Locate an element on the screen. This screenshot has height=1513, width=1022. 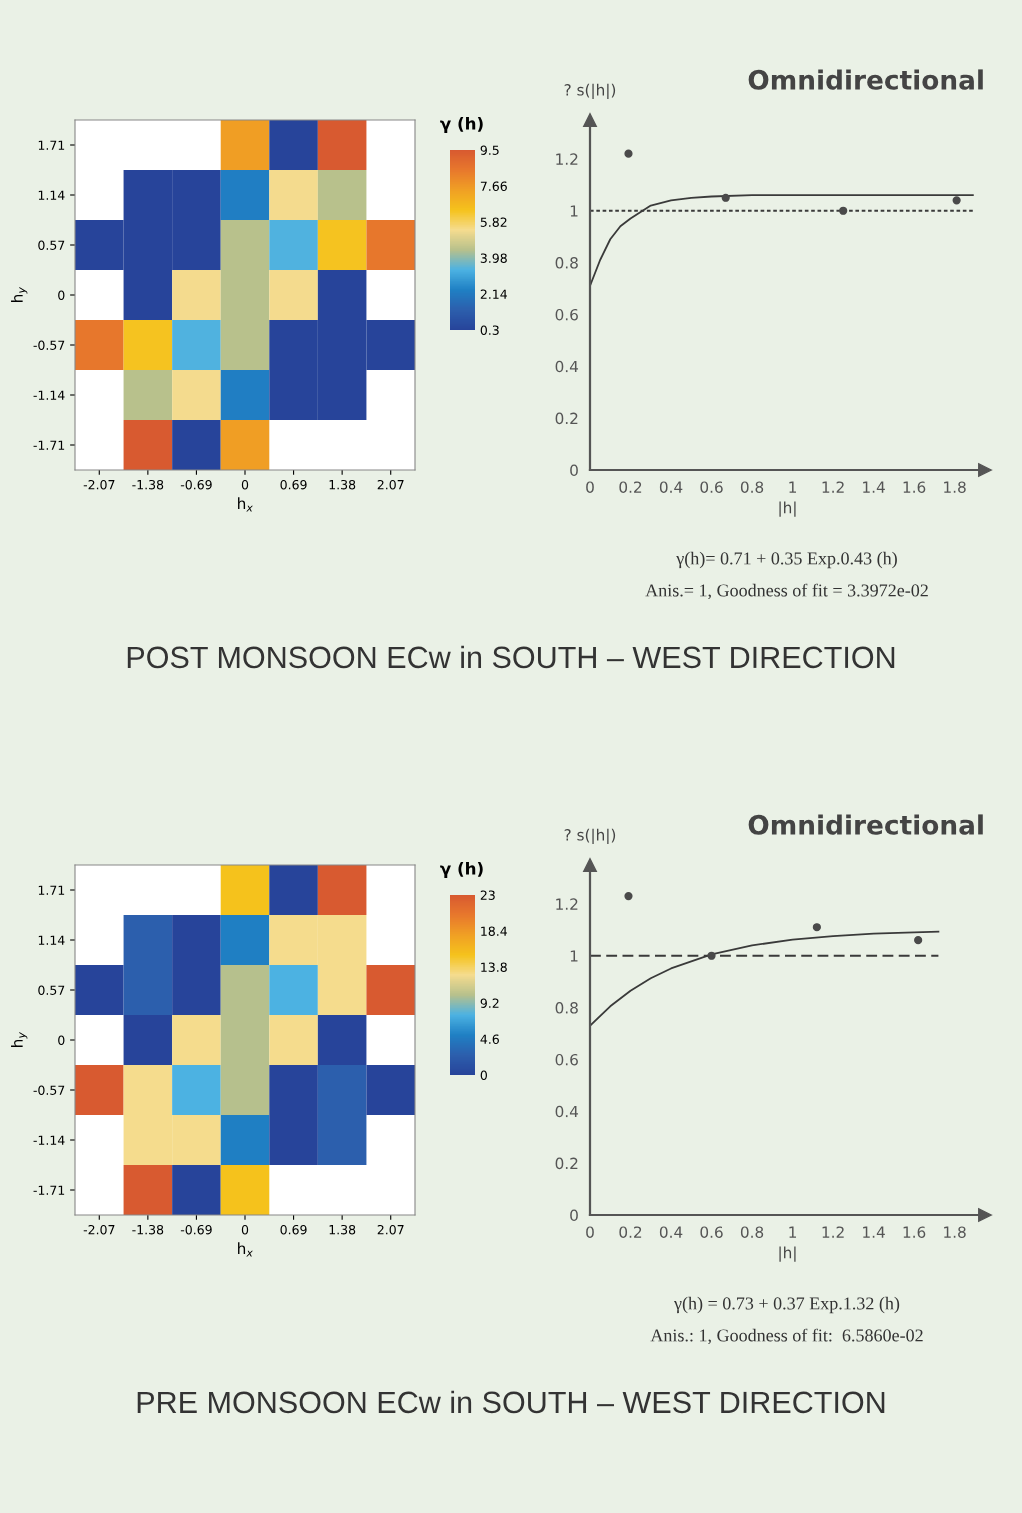
text: γ(h)= 0.71 + 0.35 Exp.0.43 (h) is located at coordinates (786, 560).